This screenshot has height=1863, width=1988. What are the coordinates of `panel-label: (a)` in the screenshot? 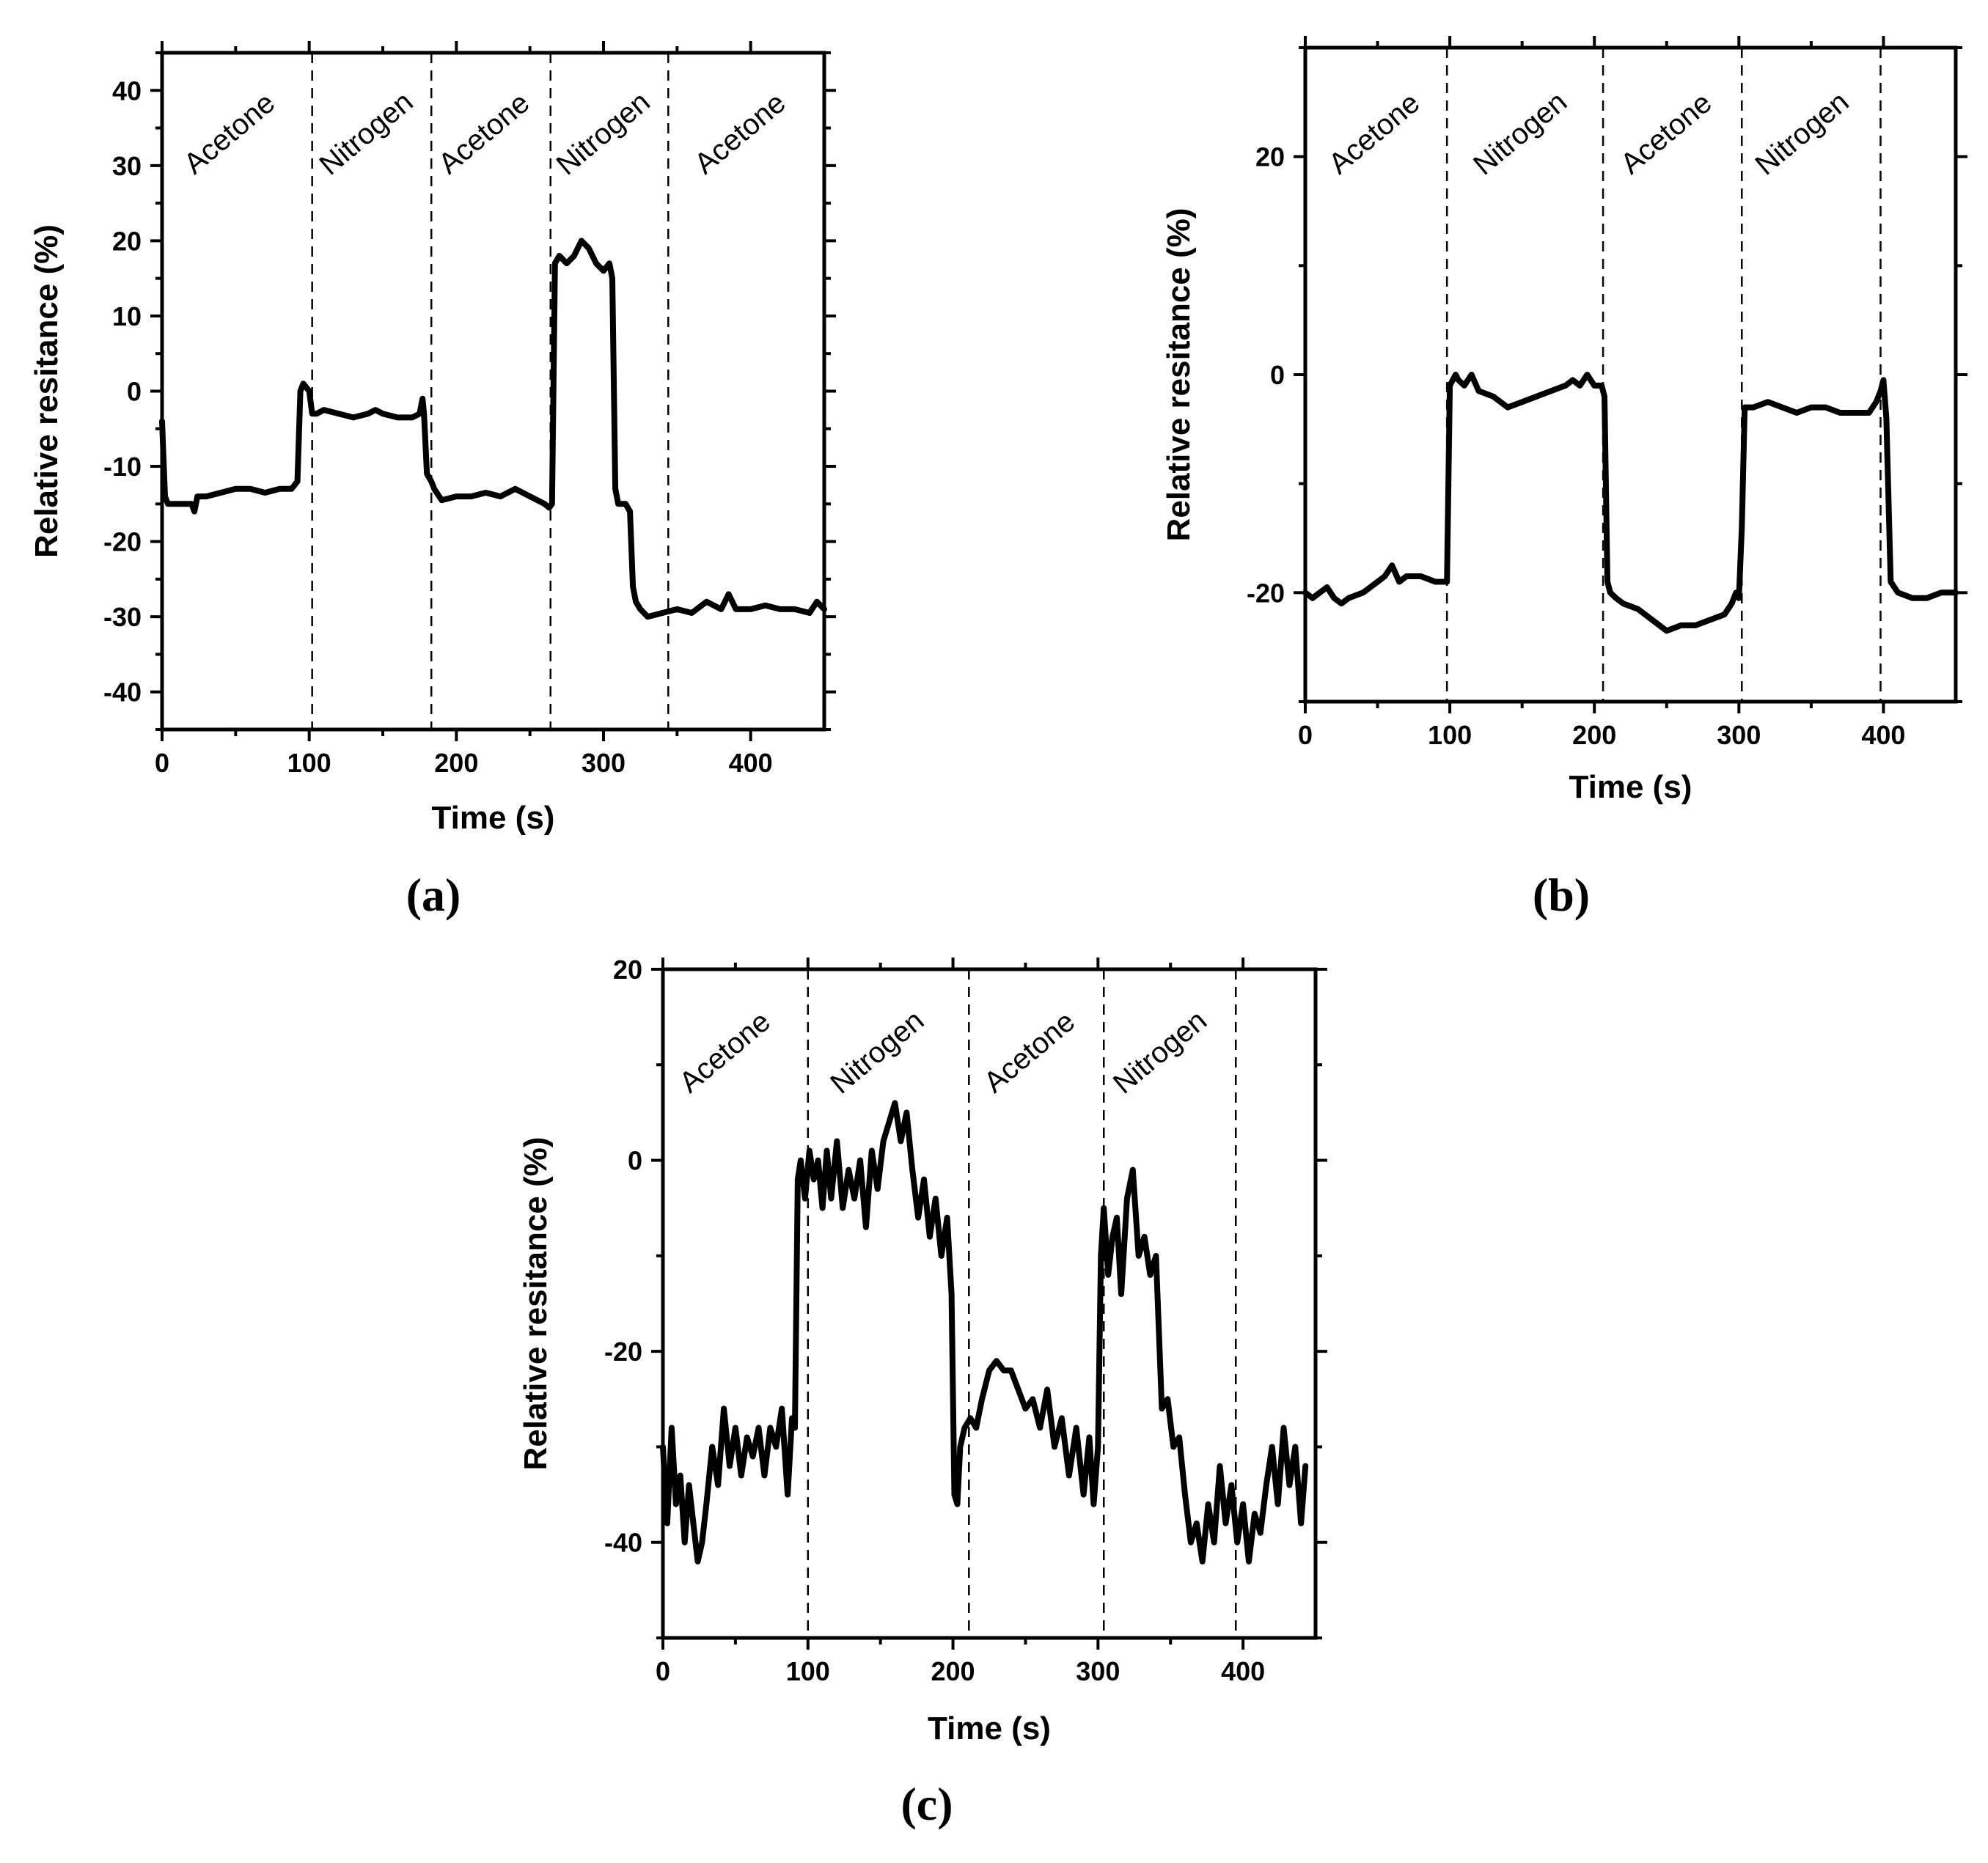 It's located at (433, 895).